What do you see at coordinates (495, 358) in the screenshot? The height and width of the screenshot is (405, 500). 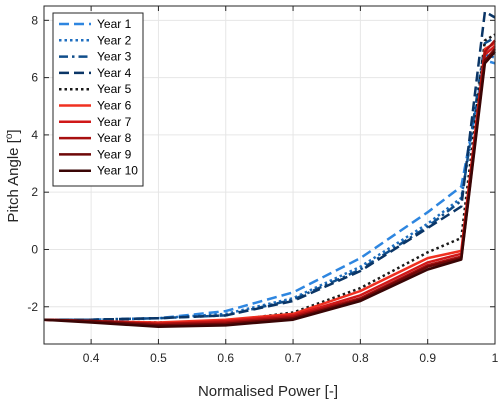 I see `x-tick-label: 1` at bounding box center [495, 358].